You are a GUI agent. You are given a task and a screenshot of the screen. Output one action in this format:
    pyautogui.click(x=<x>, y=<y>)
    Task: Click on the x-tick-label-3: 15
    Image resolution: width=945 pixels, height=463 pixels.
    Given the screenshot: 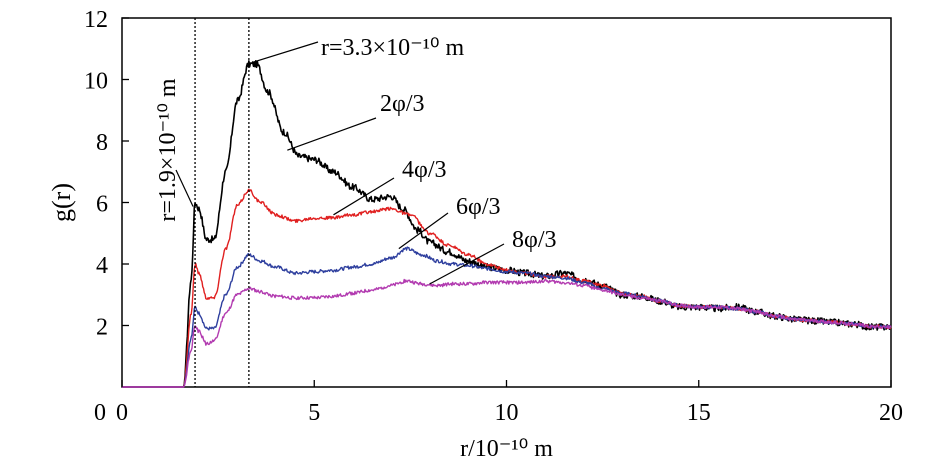 What is the action you would take?
    pyautogui.click(x=699, y=413)
    